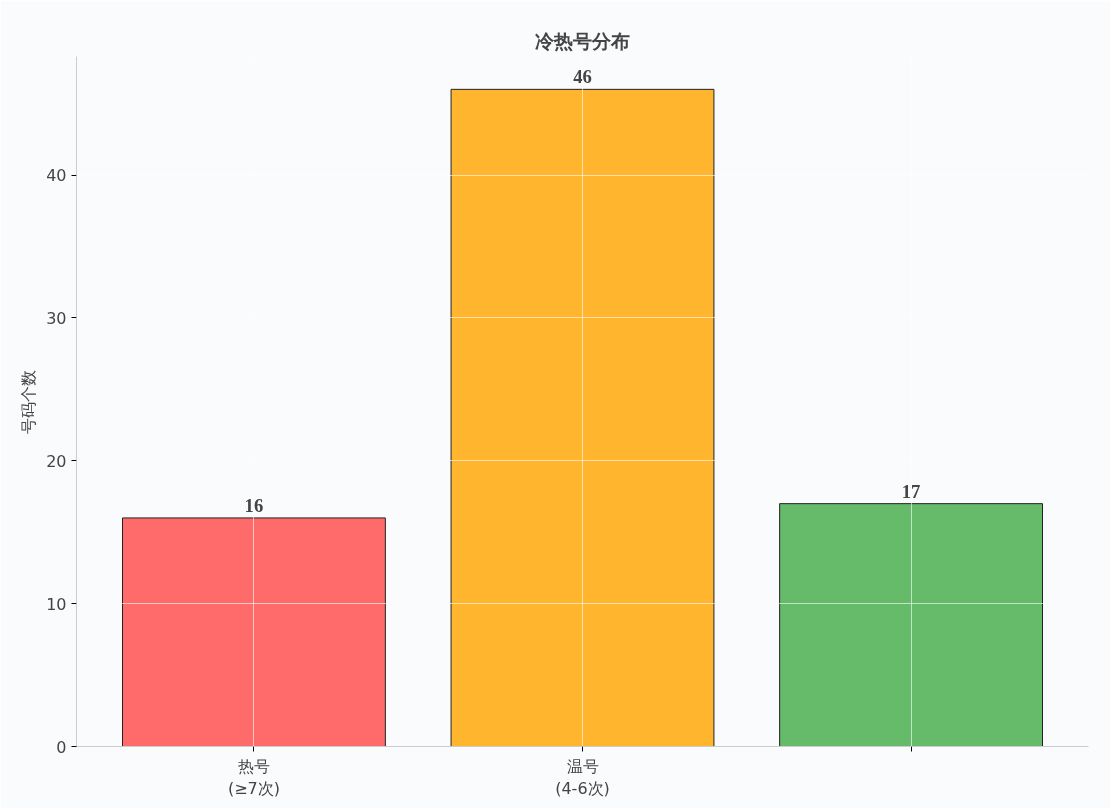 Image resolution: width=1114 pixels, height=812 pixels. Describe the element at coordinates (582, 77) in the screenshot. I see `data-label: 46` at that location.